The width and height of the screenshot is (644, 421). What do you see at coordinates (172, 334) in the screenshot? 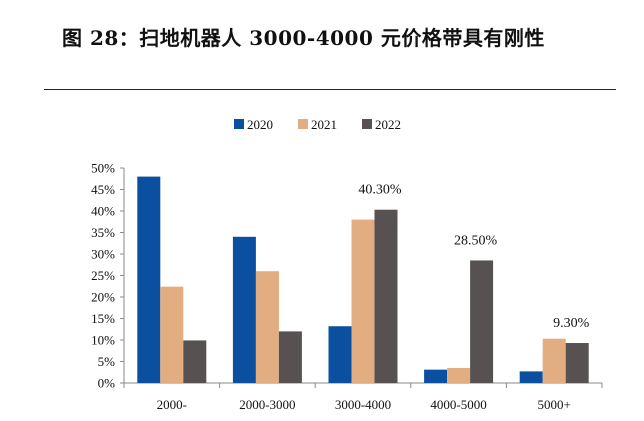
I see `bar-2021-2000-` at bounding box center [172, 334].